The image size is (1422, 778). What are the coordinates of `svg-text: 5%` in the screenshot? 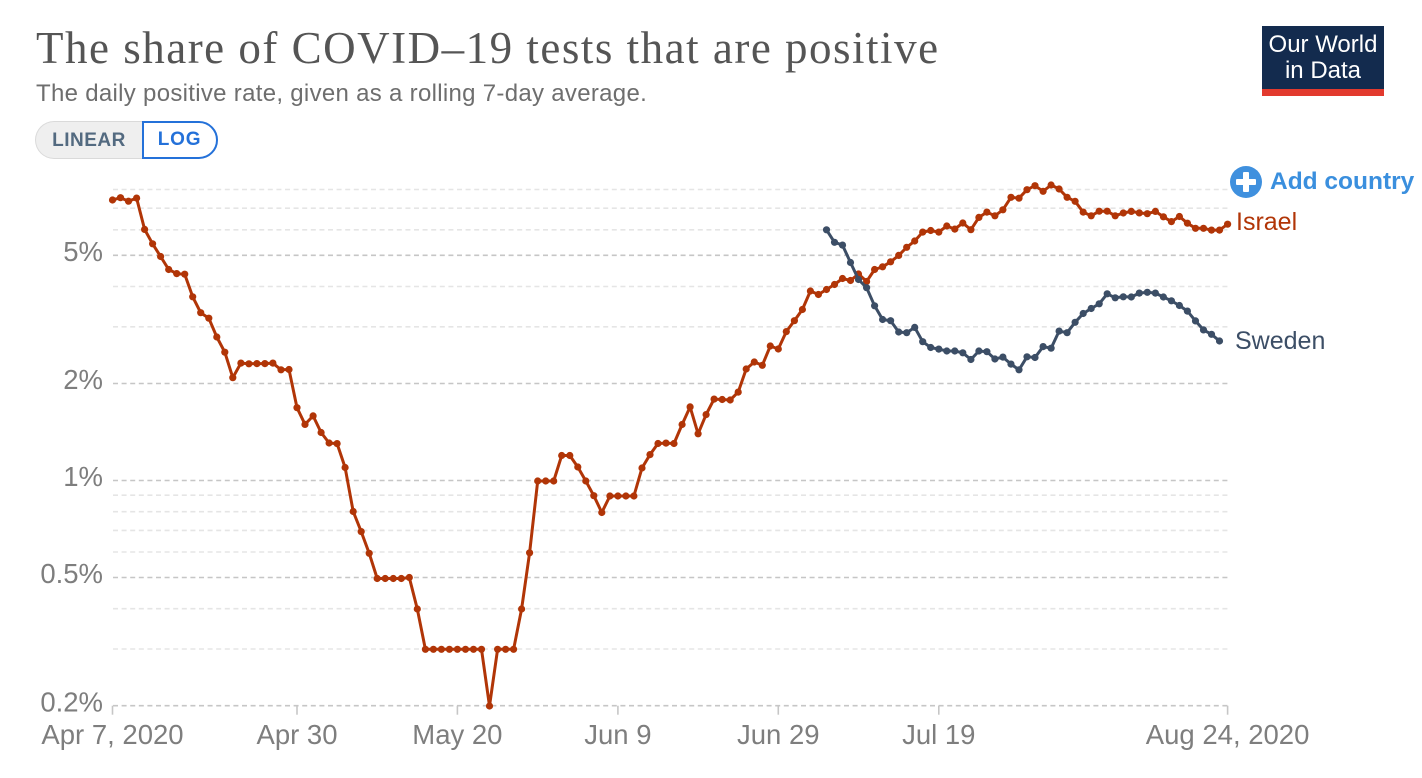 It's located at (83, 251).